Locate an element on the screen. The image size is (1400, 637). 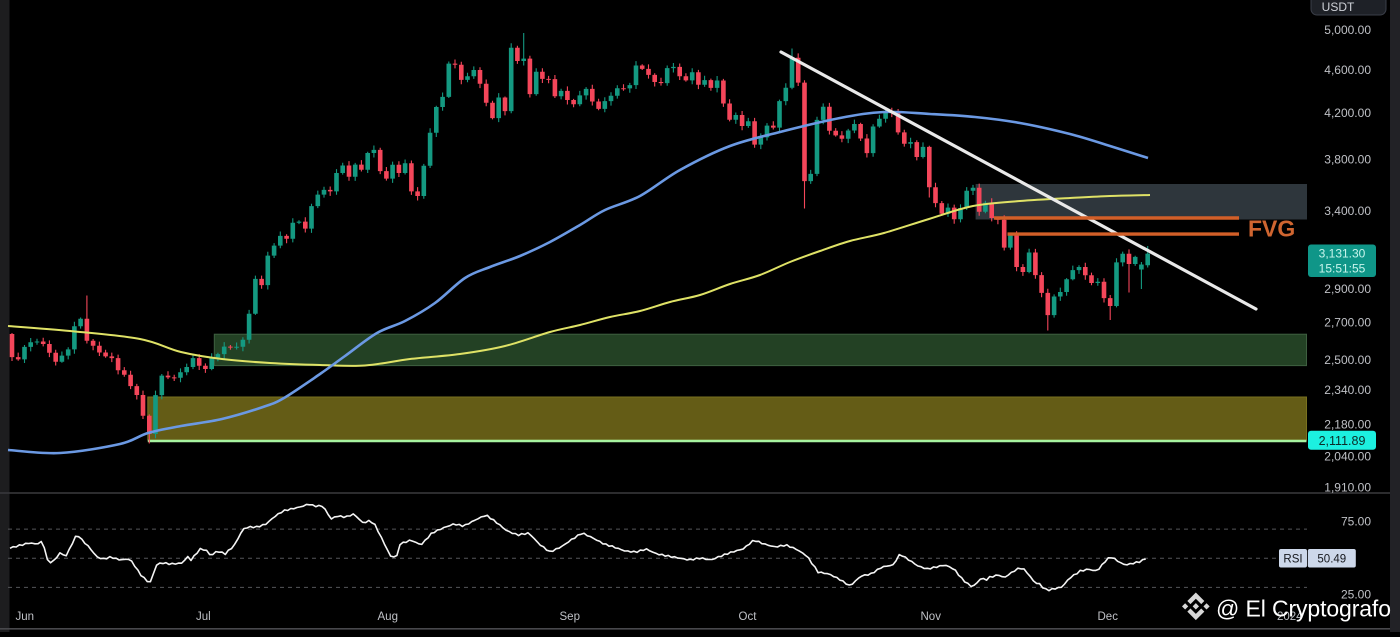
svg-text: 3,131.30 is located at coordinates (1342, 254).